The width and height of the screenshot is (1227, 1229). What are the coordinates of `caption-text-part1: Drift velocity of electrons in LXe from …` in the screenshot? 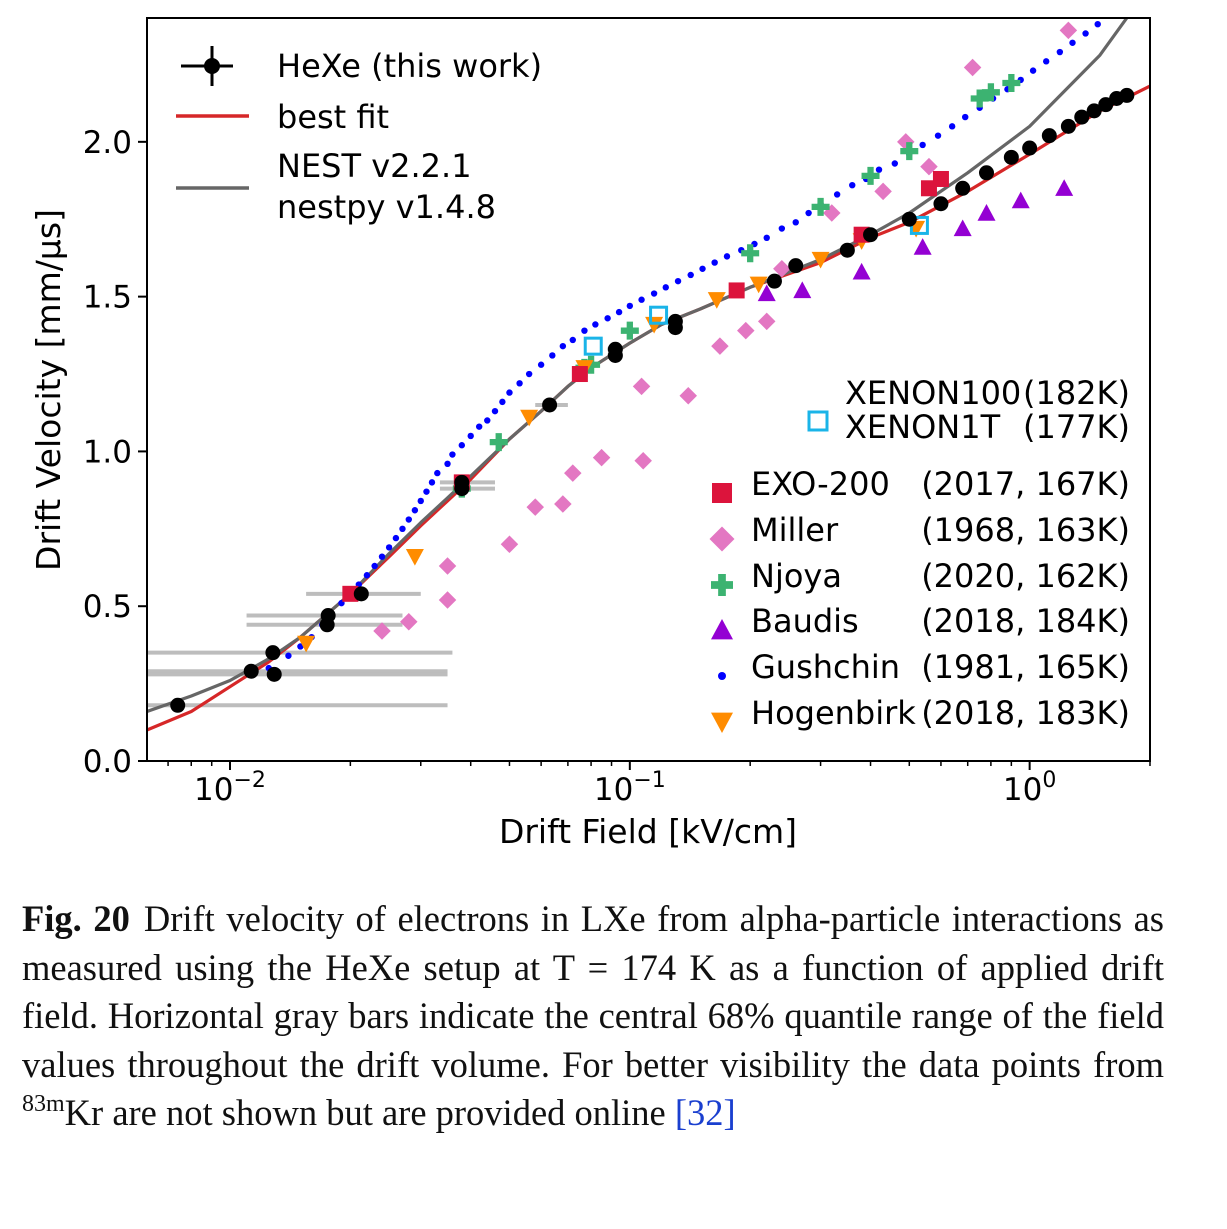 It's located at (593, 991).